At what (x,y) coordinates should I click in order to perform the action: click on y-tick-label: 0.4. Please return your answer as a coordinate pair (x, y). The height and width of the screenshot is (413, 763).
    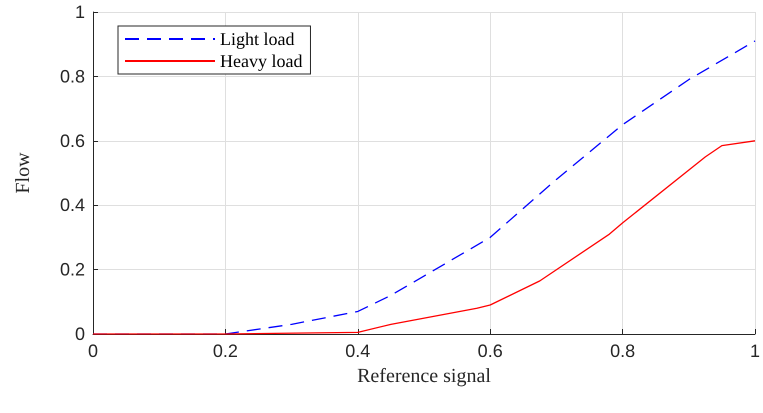
    Looking at the image, I should click on (72, 205).